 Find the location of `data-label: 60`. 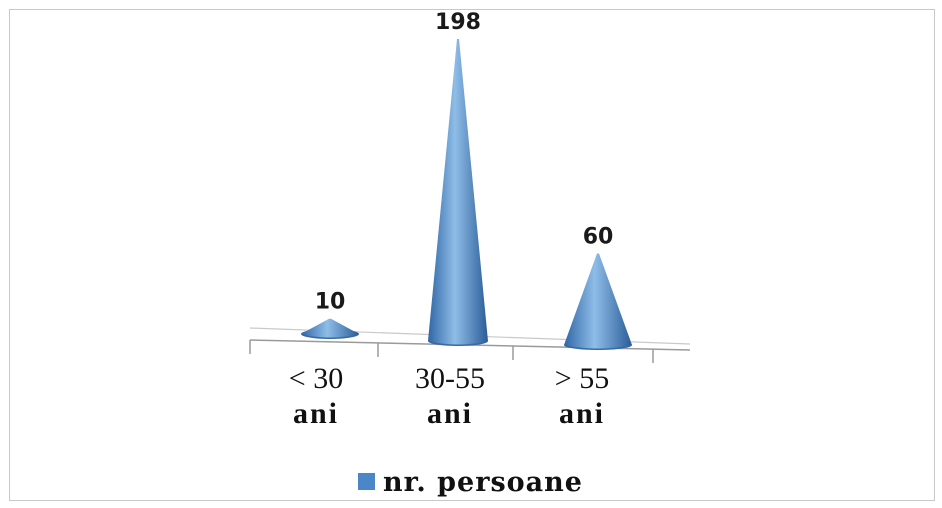

data-label: 60 is located at coordinates (598, 236).